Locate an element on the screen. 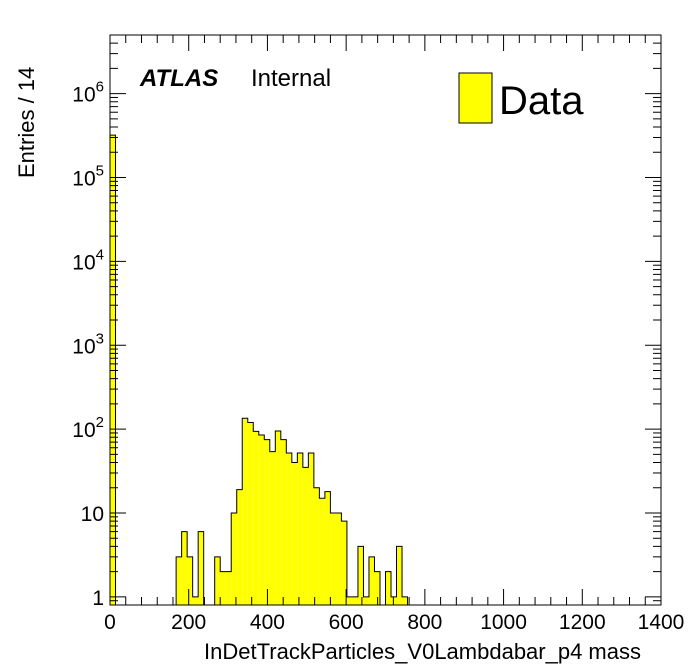 This screenshot has width=696, height=672. legend: Data is located at coordinates (521, 98).